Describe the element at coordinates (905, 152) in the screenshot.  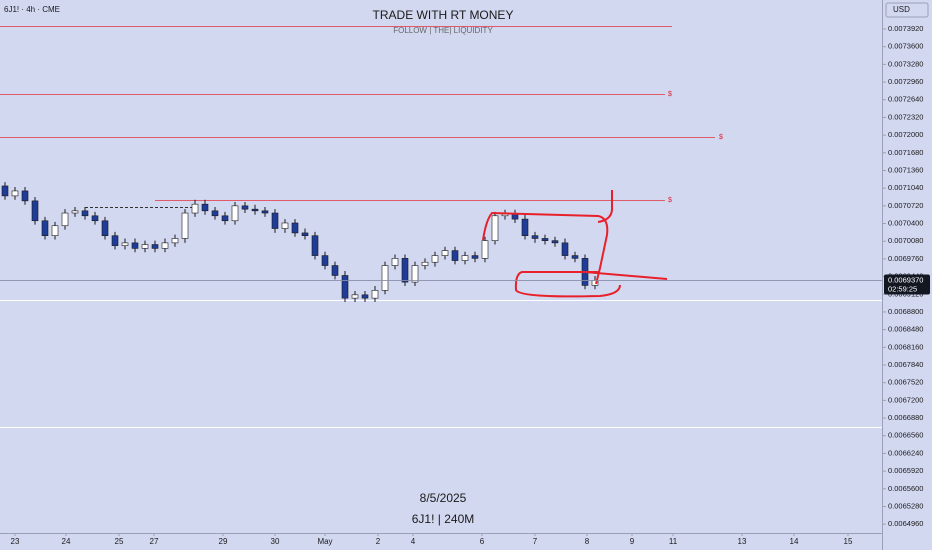
I see `y-tick-label: 0.0071680` at that location.